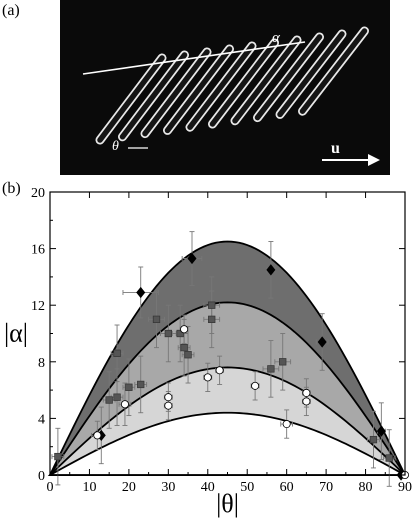 This screenshot has height=519, width=415. Describe the element at coordinates (247, 487) in the screenshot. I see `x-tick-label: 50` at that location.